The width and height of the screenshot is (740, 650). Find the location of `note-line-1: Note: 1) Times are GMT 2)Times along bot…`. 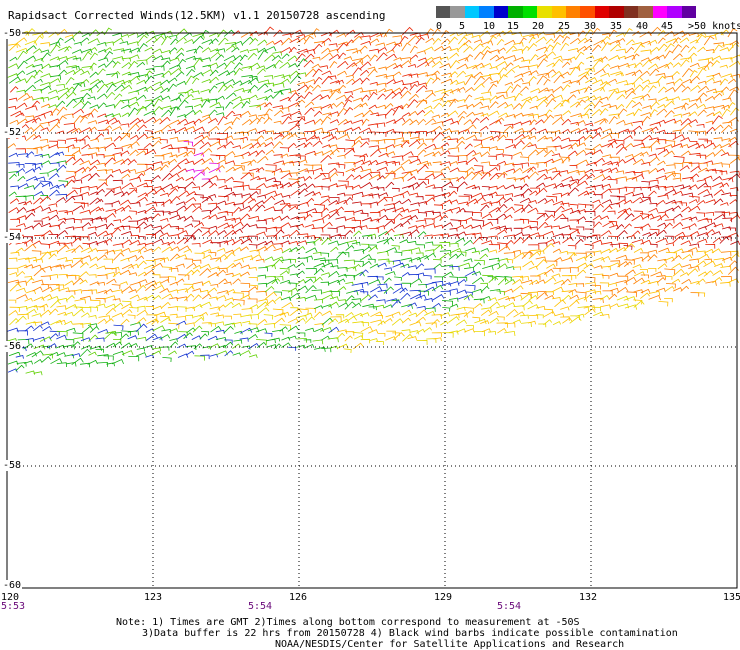

note-line-1: Note: 1) Times are GMT 2)Times along bot… is located at coordinates (348, 622).